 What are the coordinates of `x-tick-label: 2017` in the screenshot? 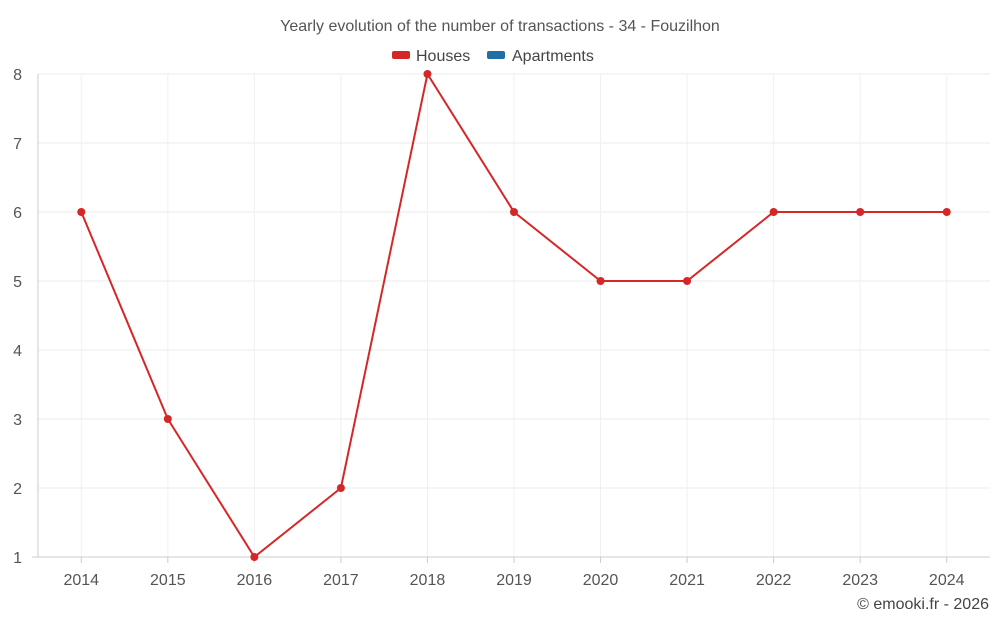 It's located at (341, 580).